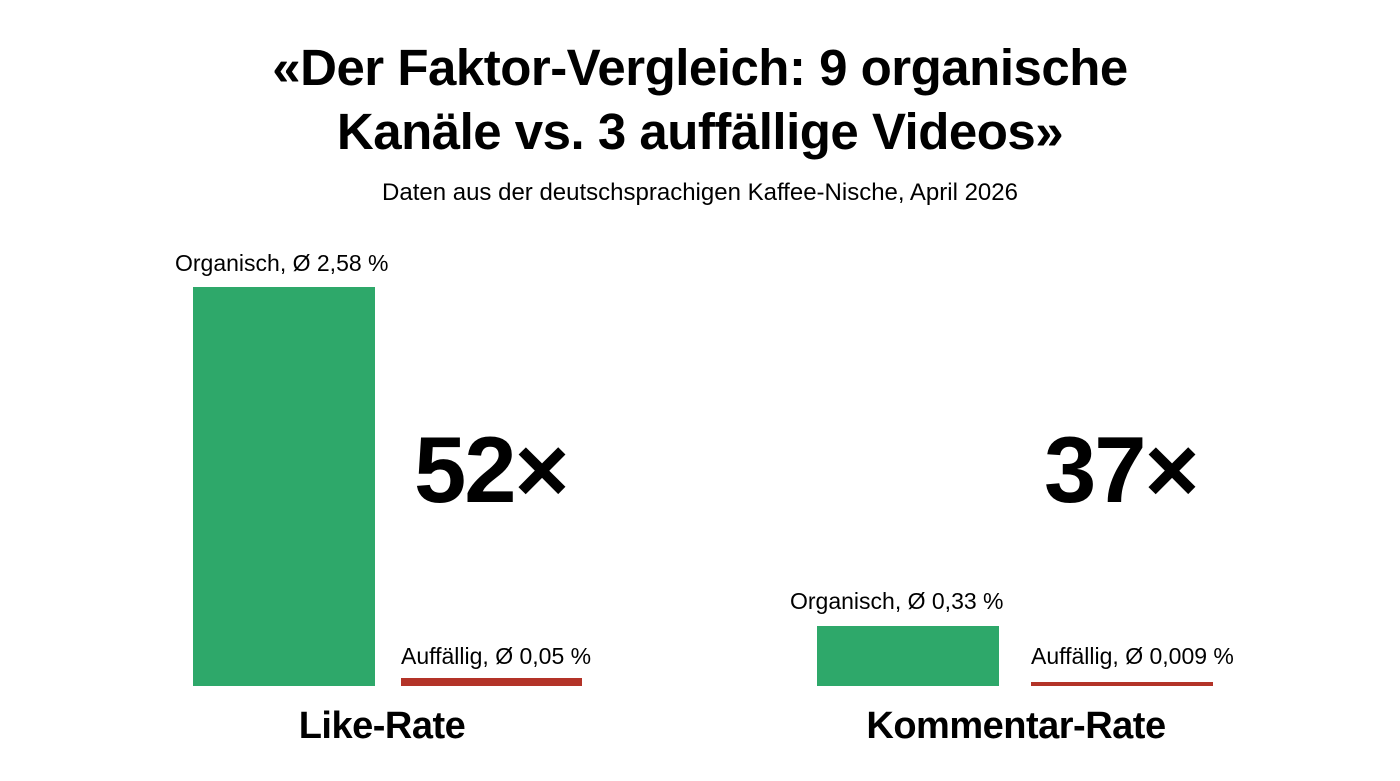 This screenshot has height=781, width=1400. What do you see at coordinates (491, 469) in the screenshot?
I see `factor-annotation: 52×` at bounding box center [491, 469].